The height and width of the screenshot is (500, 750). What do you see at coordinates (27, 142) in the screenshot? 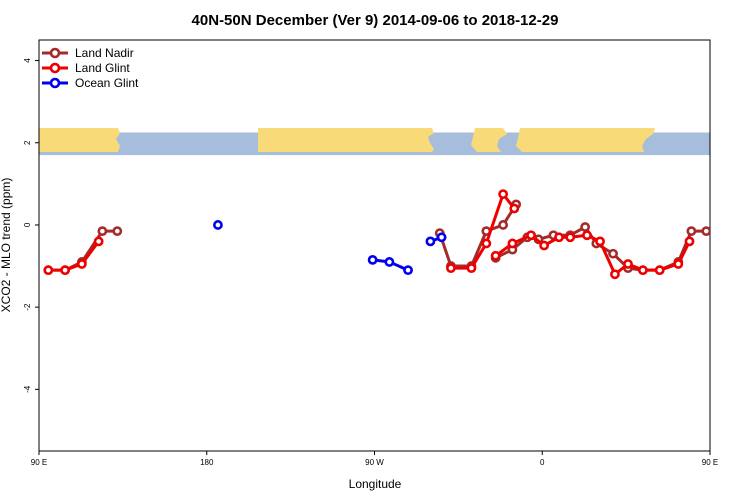
I see `y-tick-label: 2` at bounding box center [27, 142].